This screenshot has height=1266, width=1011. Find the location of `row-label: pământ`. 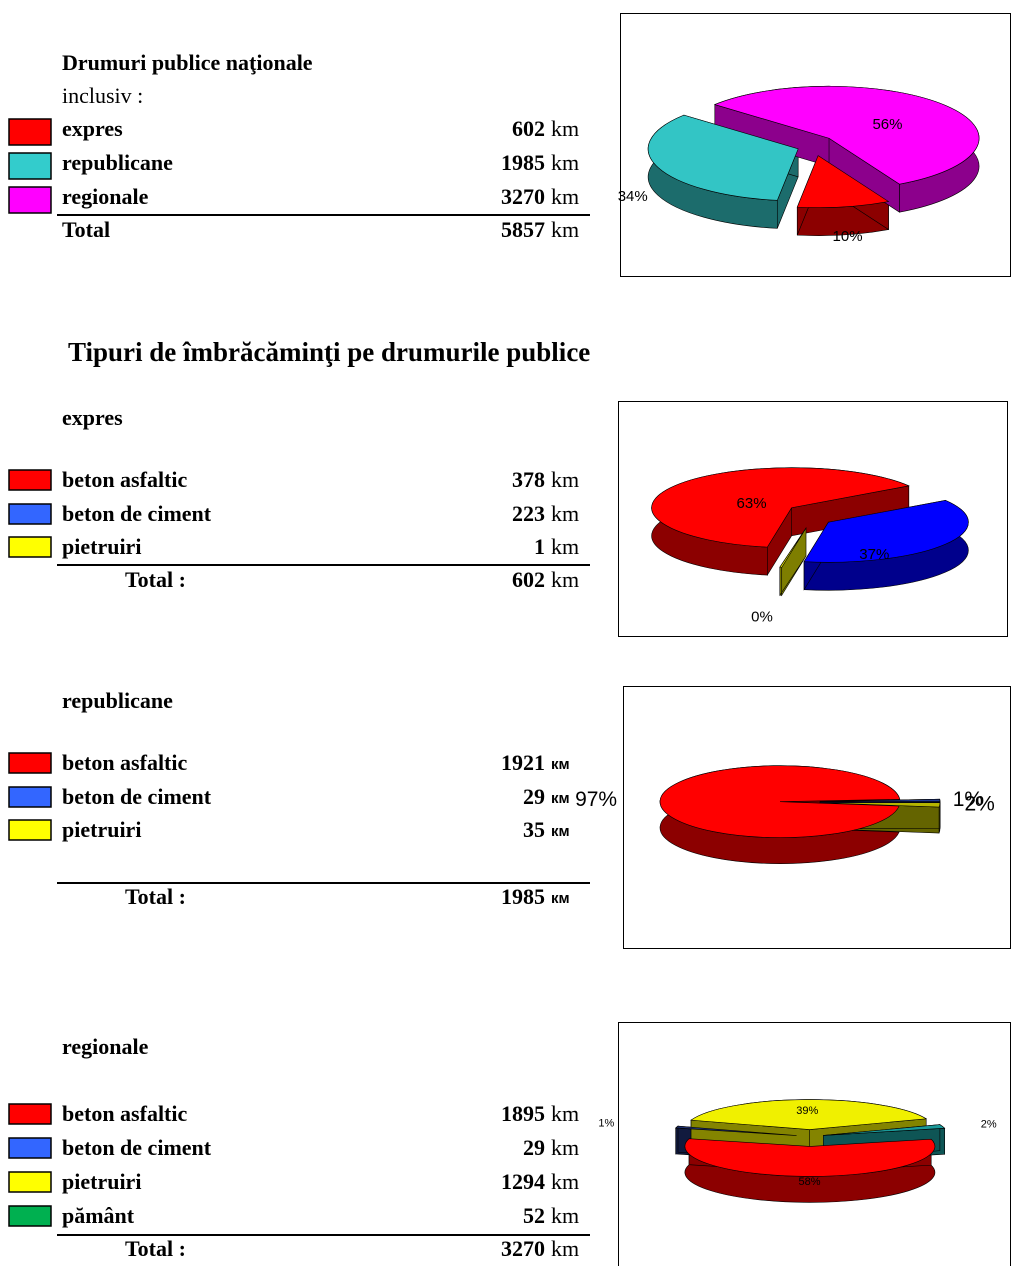

row-label: pământ is located at coordinates (98, 1215).